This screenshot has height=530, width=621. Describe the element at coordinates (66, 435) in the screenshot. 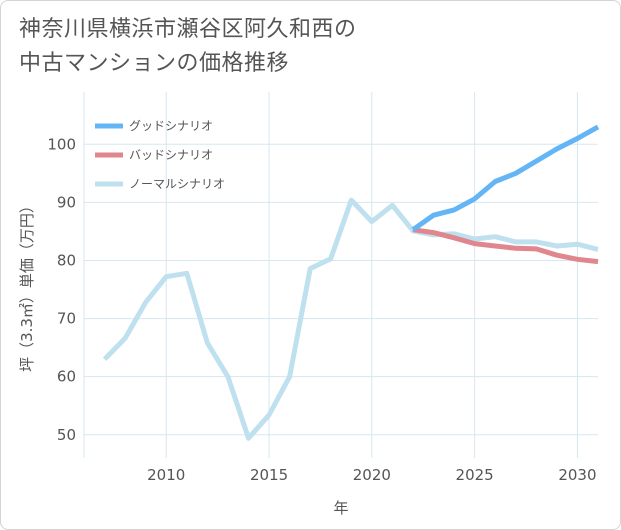

I see `y-tick-label: 50` at that location.